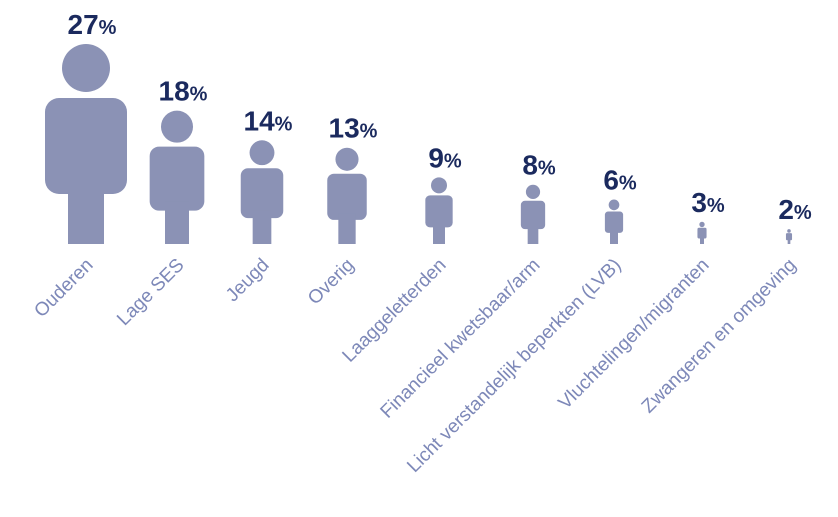 This screenshot has height=517, width=838. I want to click on category-label: Jeugd, so click(247, 280).